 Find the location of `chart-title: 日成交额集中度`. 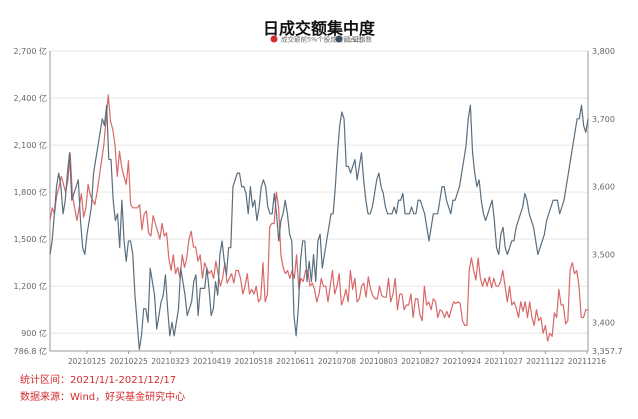

chart-title: 日成交额集中度 is located at coordinates (319, 28).